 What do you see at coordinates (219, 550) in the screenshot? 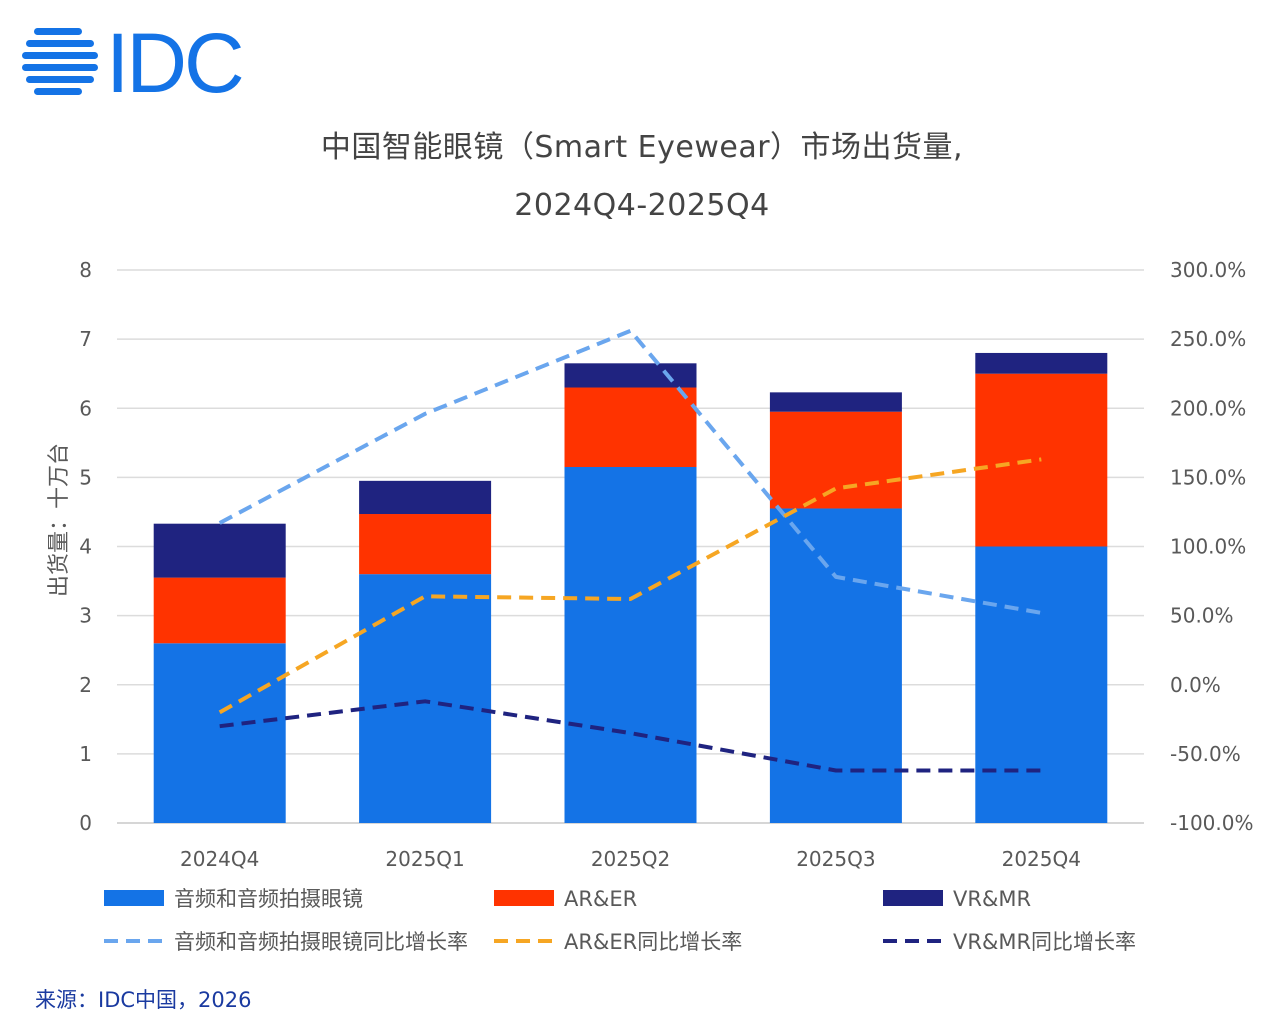
I see `bar-VR&MR-2024Q4` at bounding box center [219, 550].